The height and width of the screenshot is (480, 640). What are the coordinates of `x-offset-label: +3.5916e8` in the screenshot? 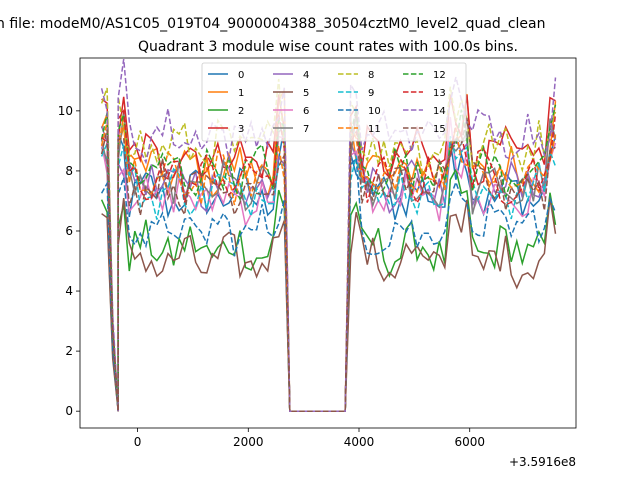 It's located at (542, 462).